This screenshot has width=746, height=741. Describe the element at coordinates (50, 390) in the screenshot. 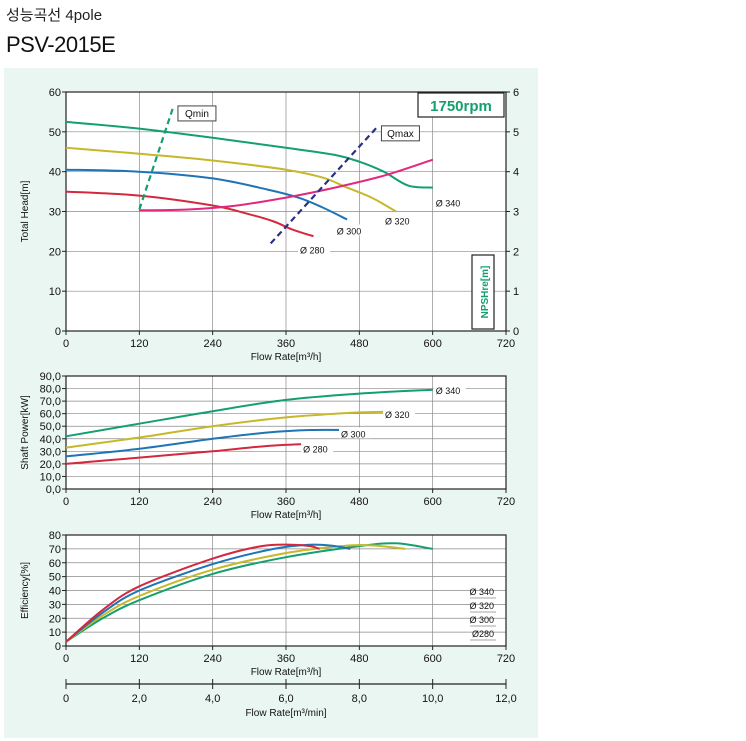

I see `power-tick-label-y: 80,0` at that location.